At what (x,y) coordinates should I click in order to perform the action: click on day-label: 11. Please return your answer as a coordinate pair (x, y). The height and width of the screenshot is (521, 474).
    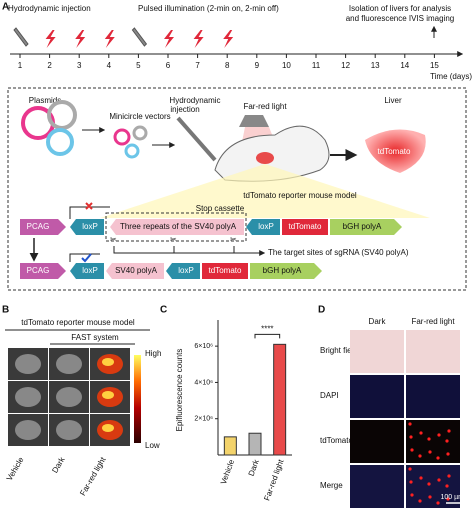
    Looking at the image, I should click on (316, 65).